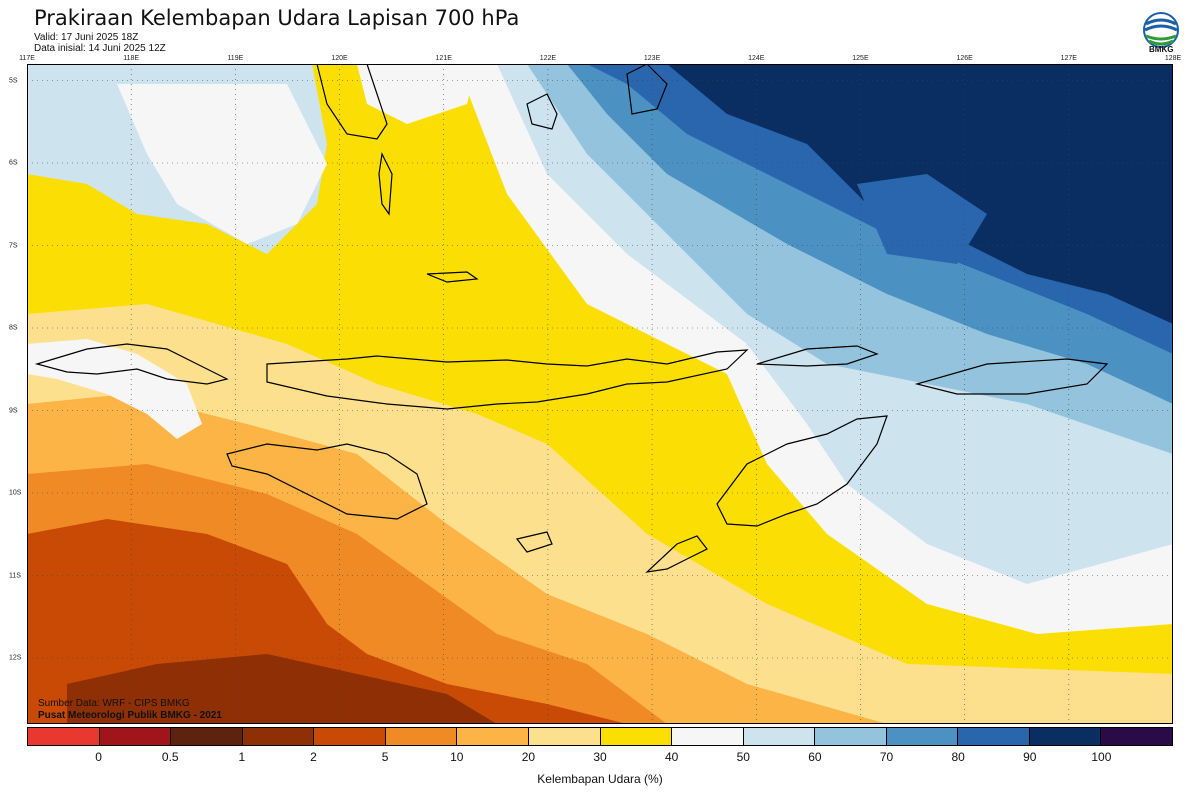  I want to click on sulawesi-south, so click(352, 102).